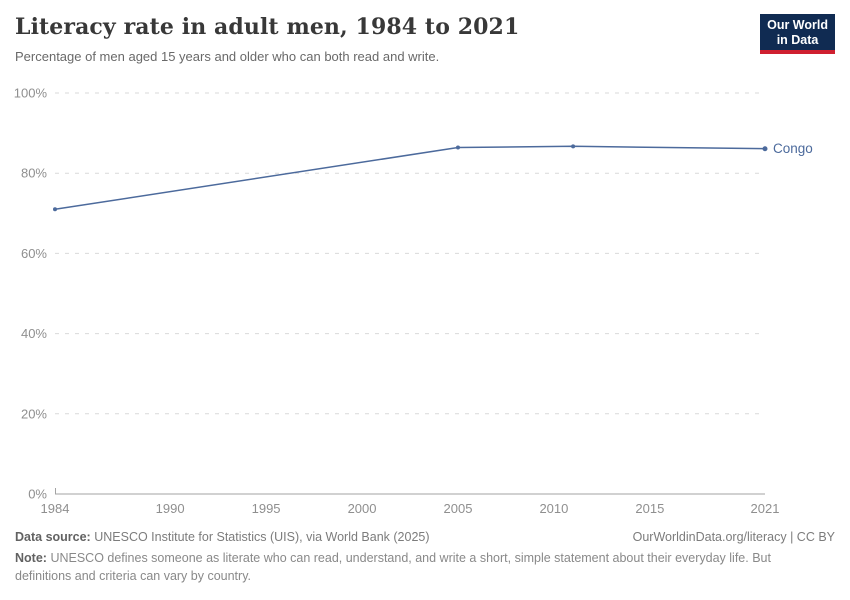 The width and height of the screenshot is (850, 600). Describe the element at coordinates (37, 494) in the screenshot. I see `y-tick-label: 0%` at that location.